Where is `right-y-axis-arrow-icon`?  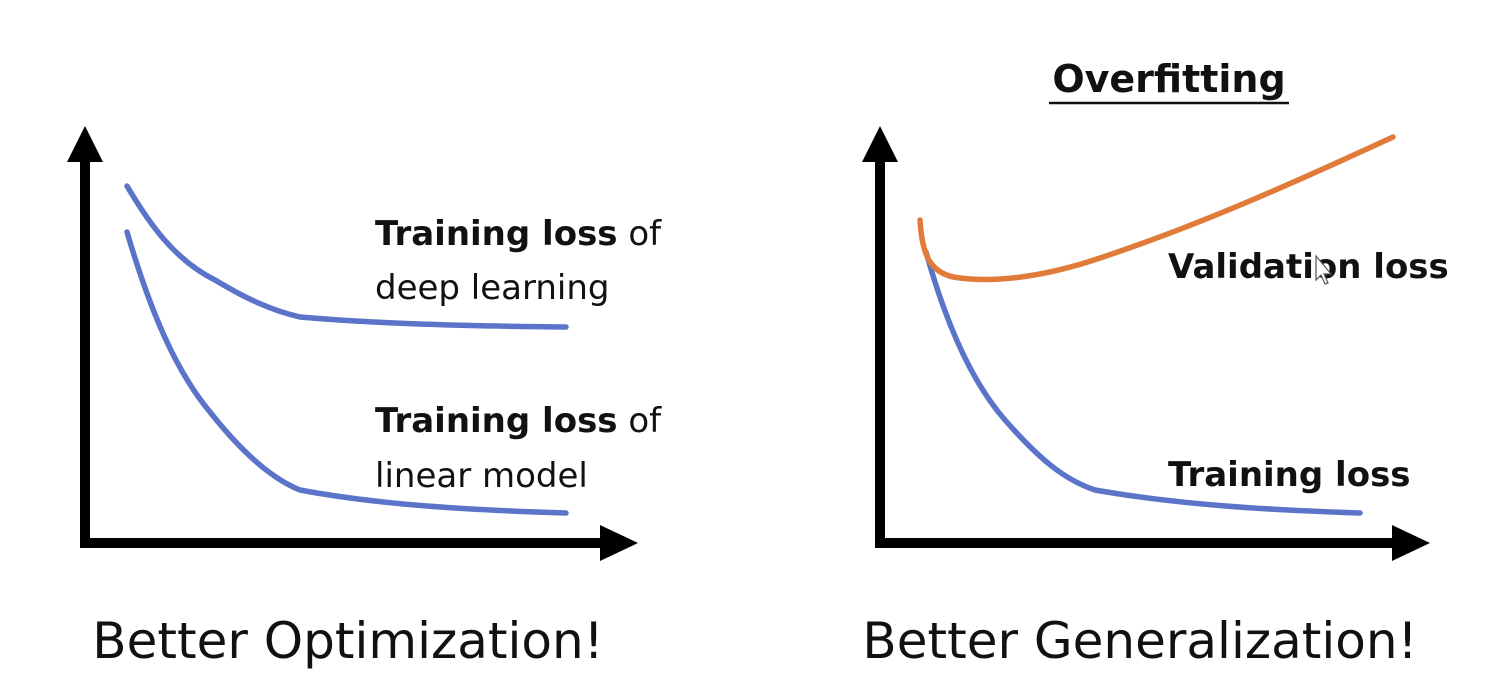
right-y-axis-arrow-icon is located at coordinates (880, 144).